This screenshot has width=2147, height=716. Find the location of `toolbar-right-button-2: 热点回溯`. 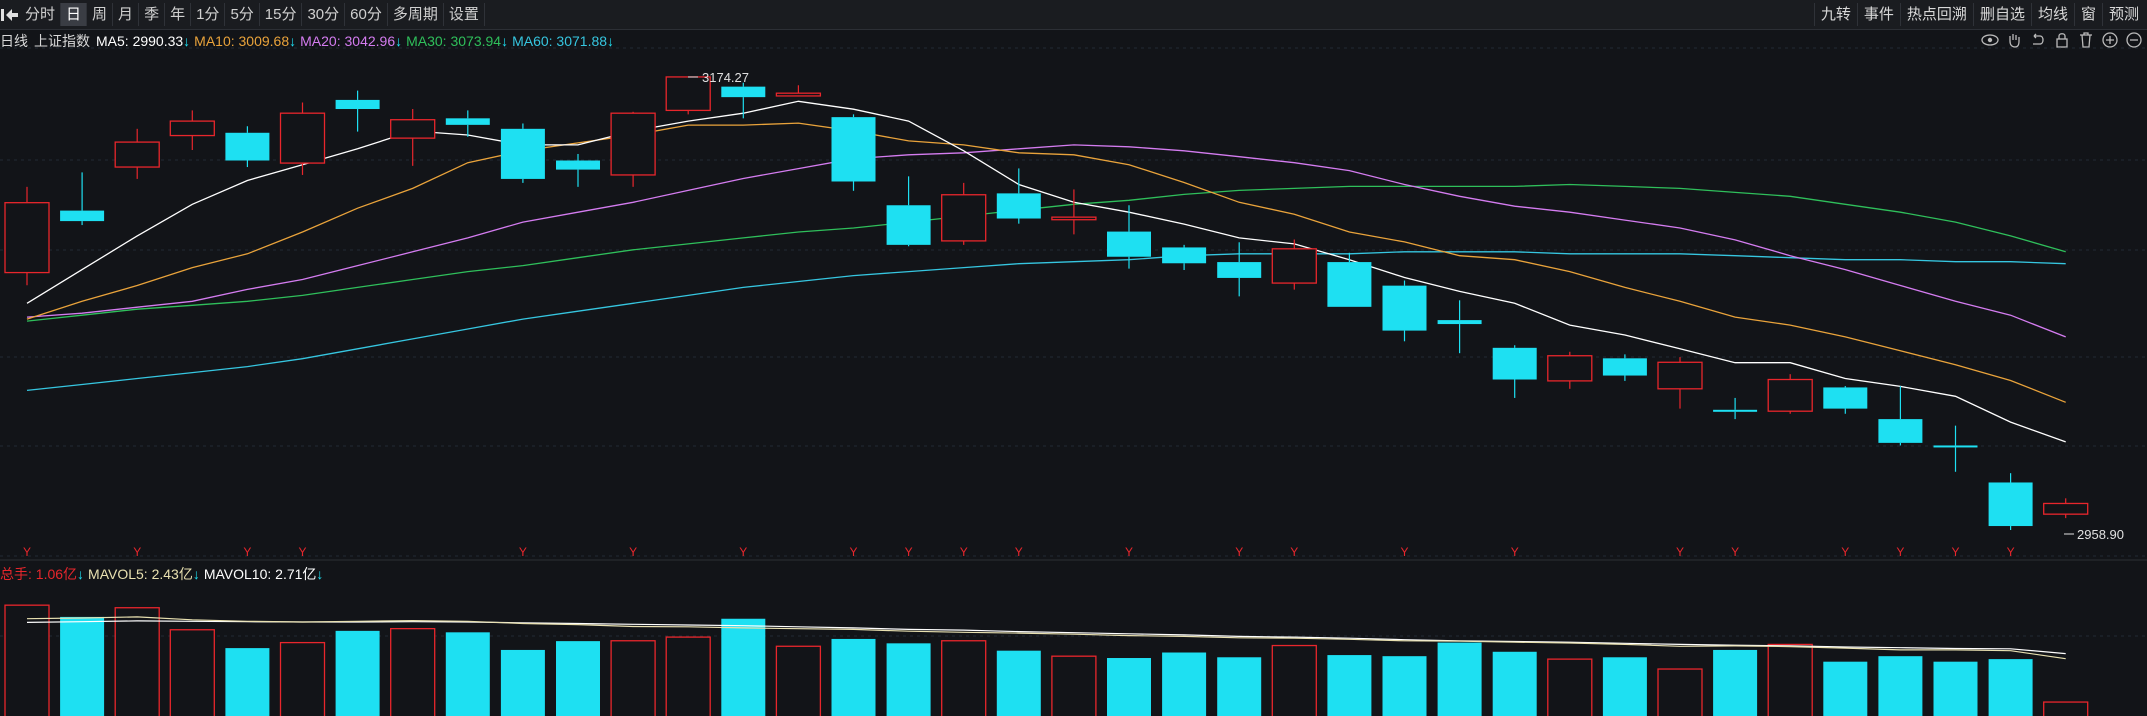

toolbar-right-button-2: 热点回溯 is located at coordinates (1936, 14).